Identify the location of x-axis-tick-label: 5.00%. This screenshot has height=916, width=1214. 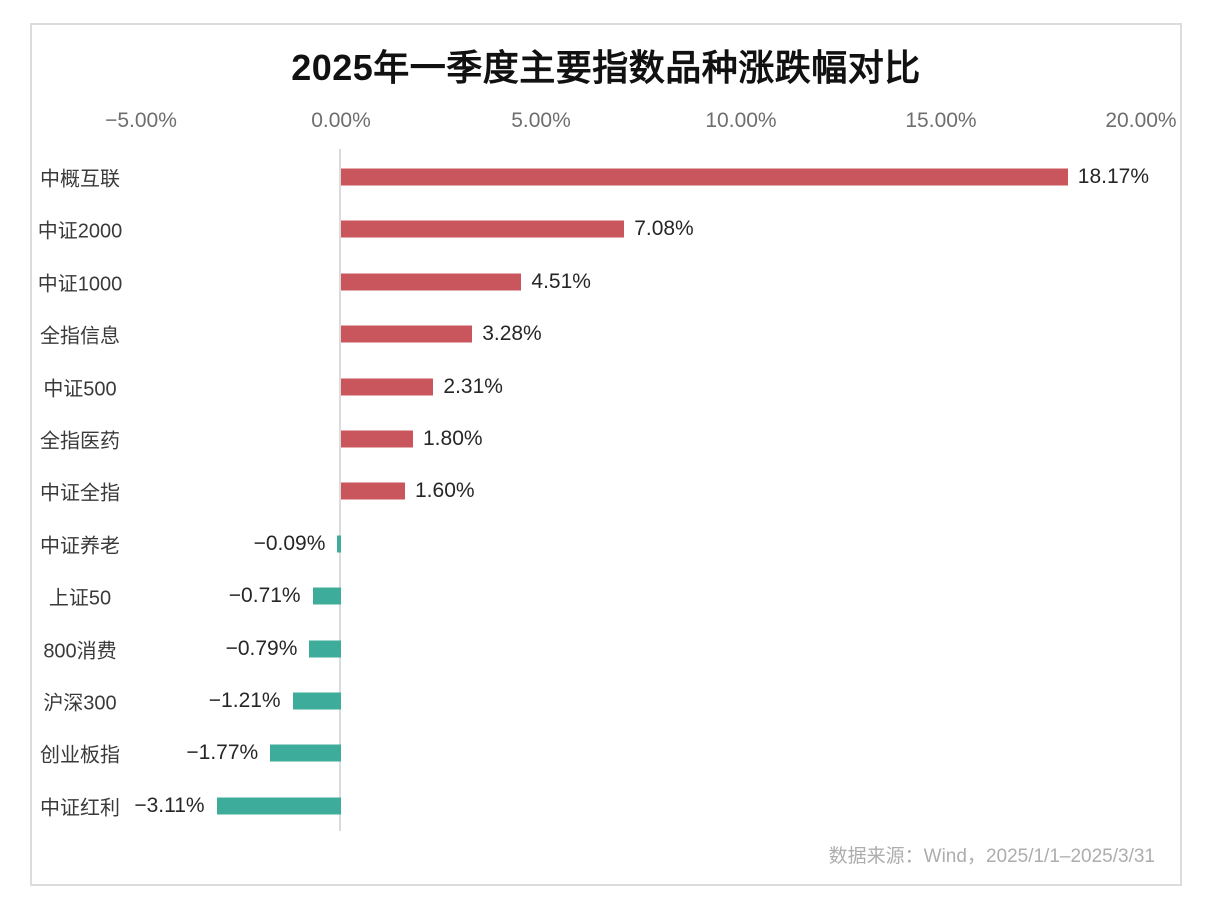
(541, 120).